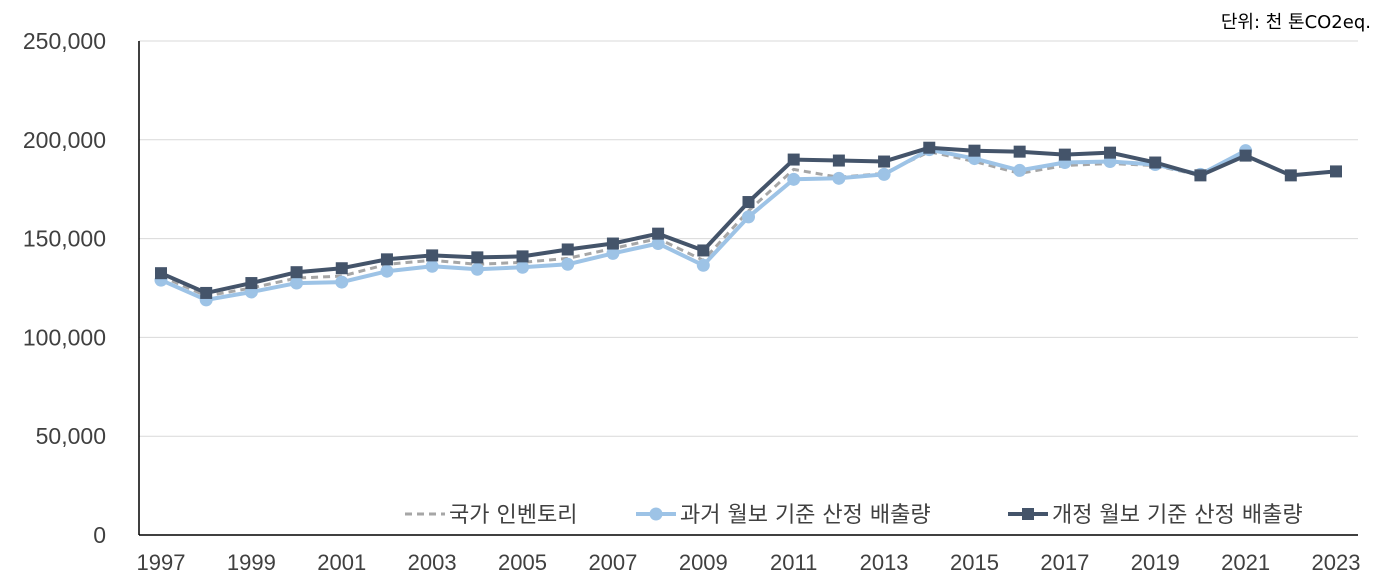 The width and height of the screenshot is (1383, 578). I want to click on x-tick-label: 2015, so click(974, 562).